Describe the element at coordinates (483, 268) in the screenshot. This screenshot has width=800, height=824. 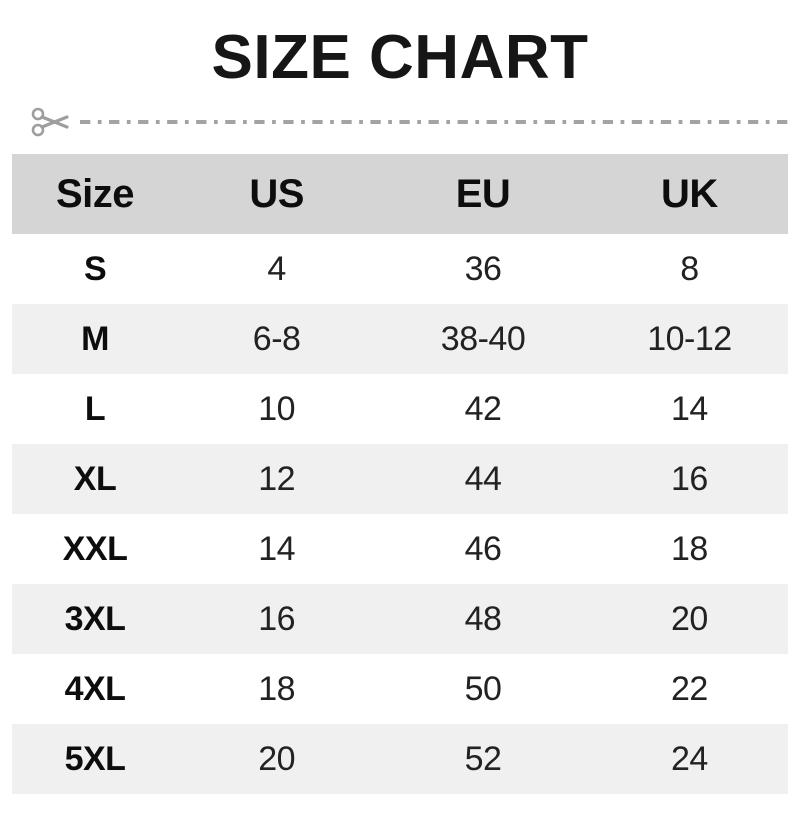
I see `eu-value: 36` at that location.